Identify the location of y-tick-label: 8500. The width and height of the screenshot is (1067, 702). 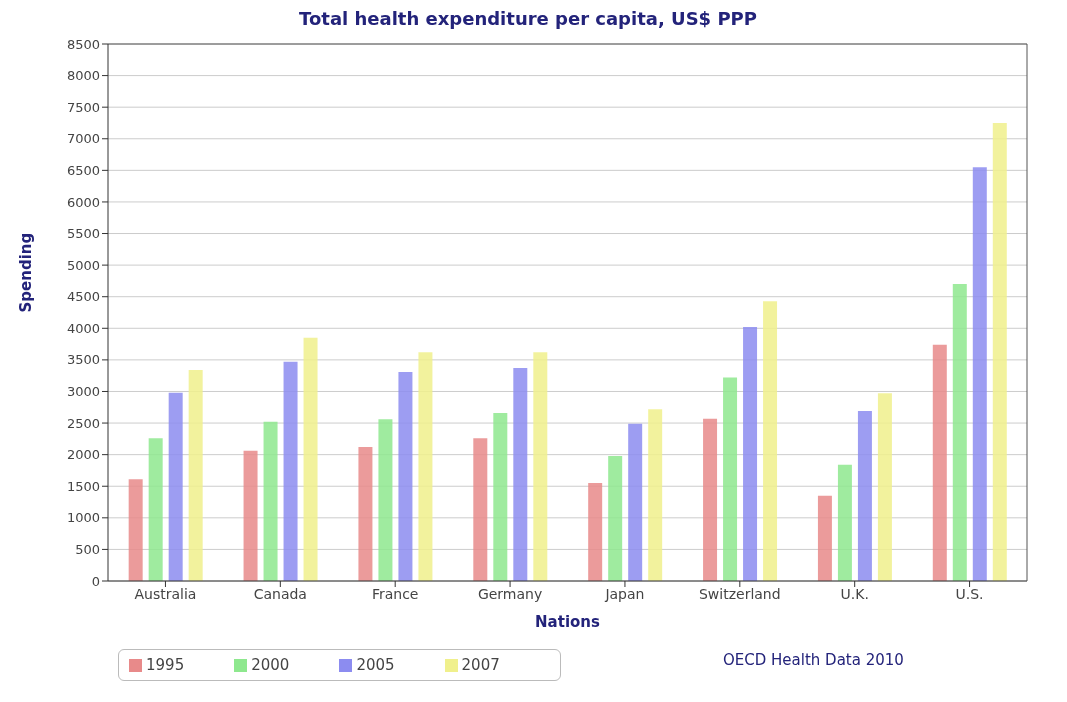
(83, 44).